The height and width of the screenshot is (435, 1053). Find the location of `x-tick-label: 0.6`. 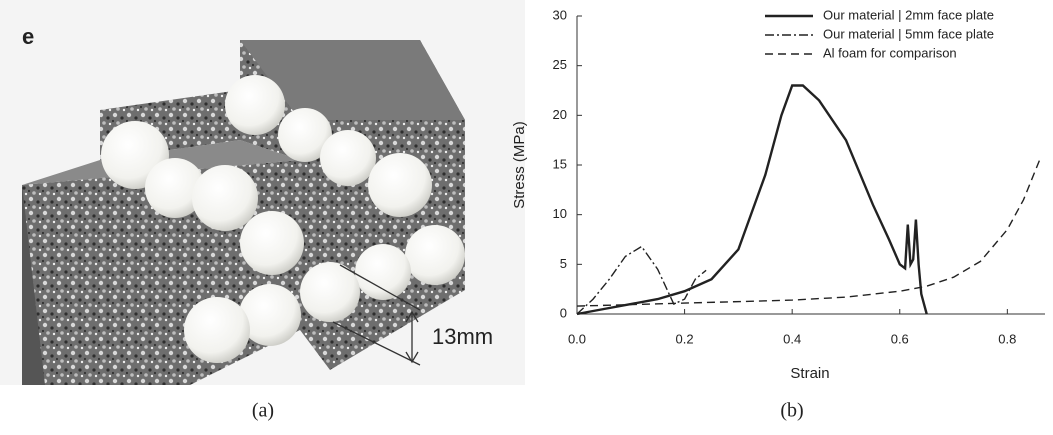

x-tick-label: 0.6 is located at coordinates (900, 338).